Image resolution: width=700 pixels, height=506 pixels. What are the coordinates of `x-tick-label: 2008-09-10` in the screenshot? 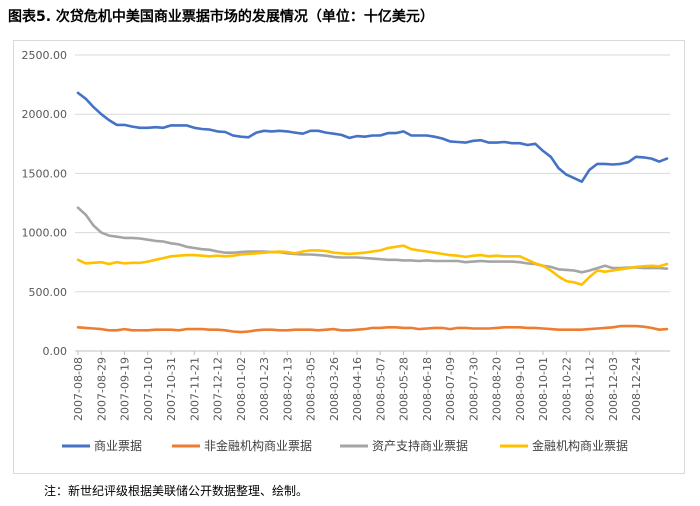 It's located at (520, 389).